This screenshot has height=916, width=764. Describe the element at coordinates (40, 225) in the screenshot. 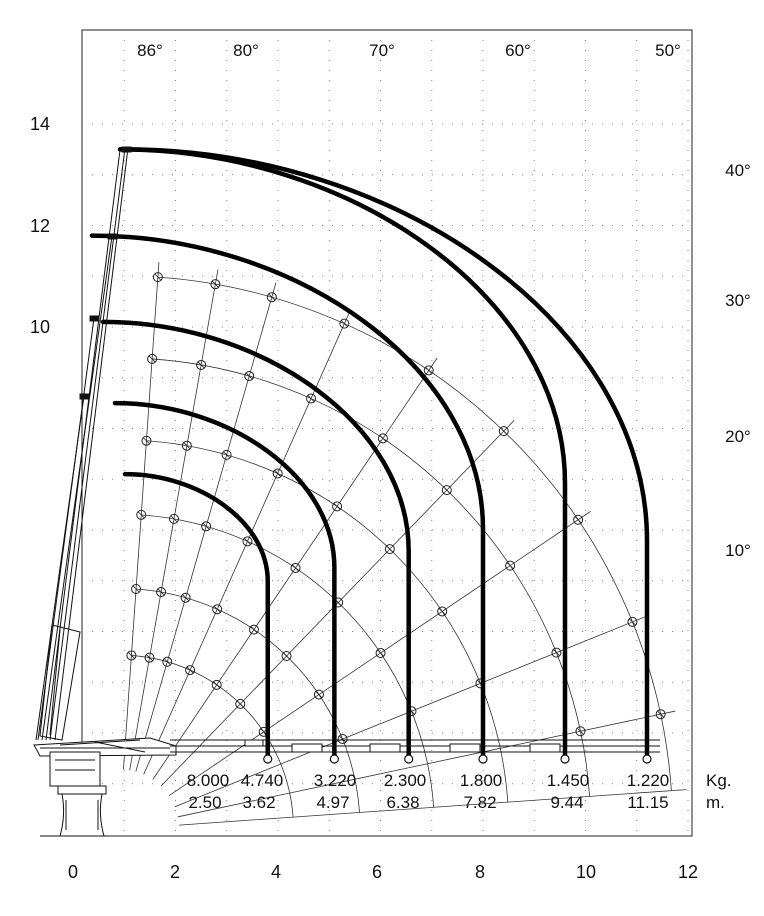

I see `y-axis-ticks: 14 12 10` at that location.